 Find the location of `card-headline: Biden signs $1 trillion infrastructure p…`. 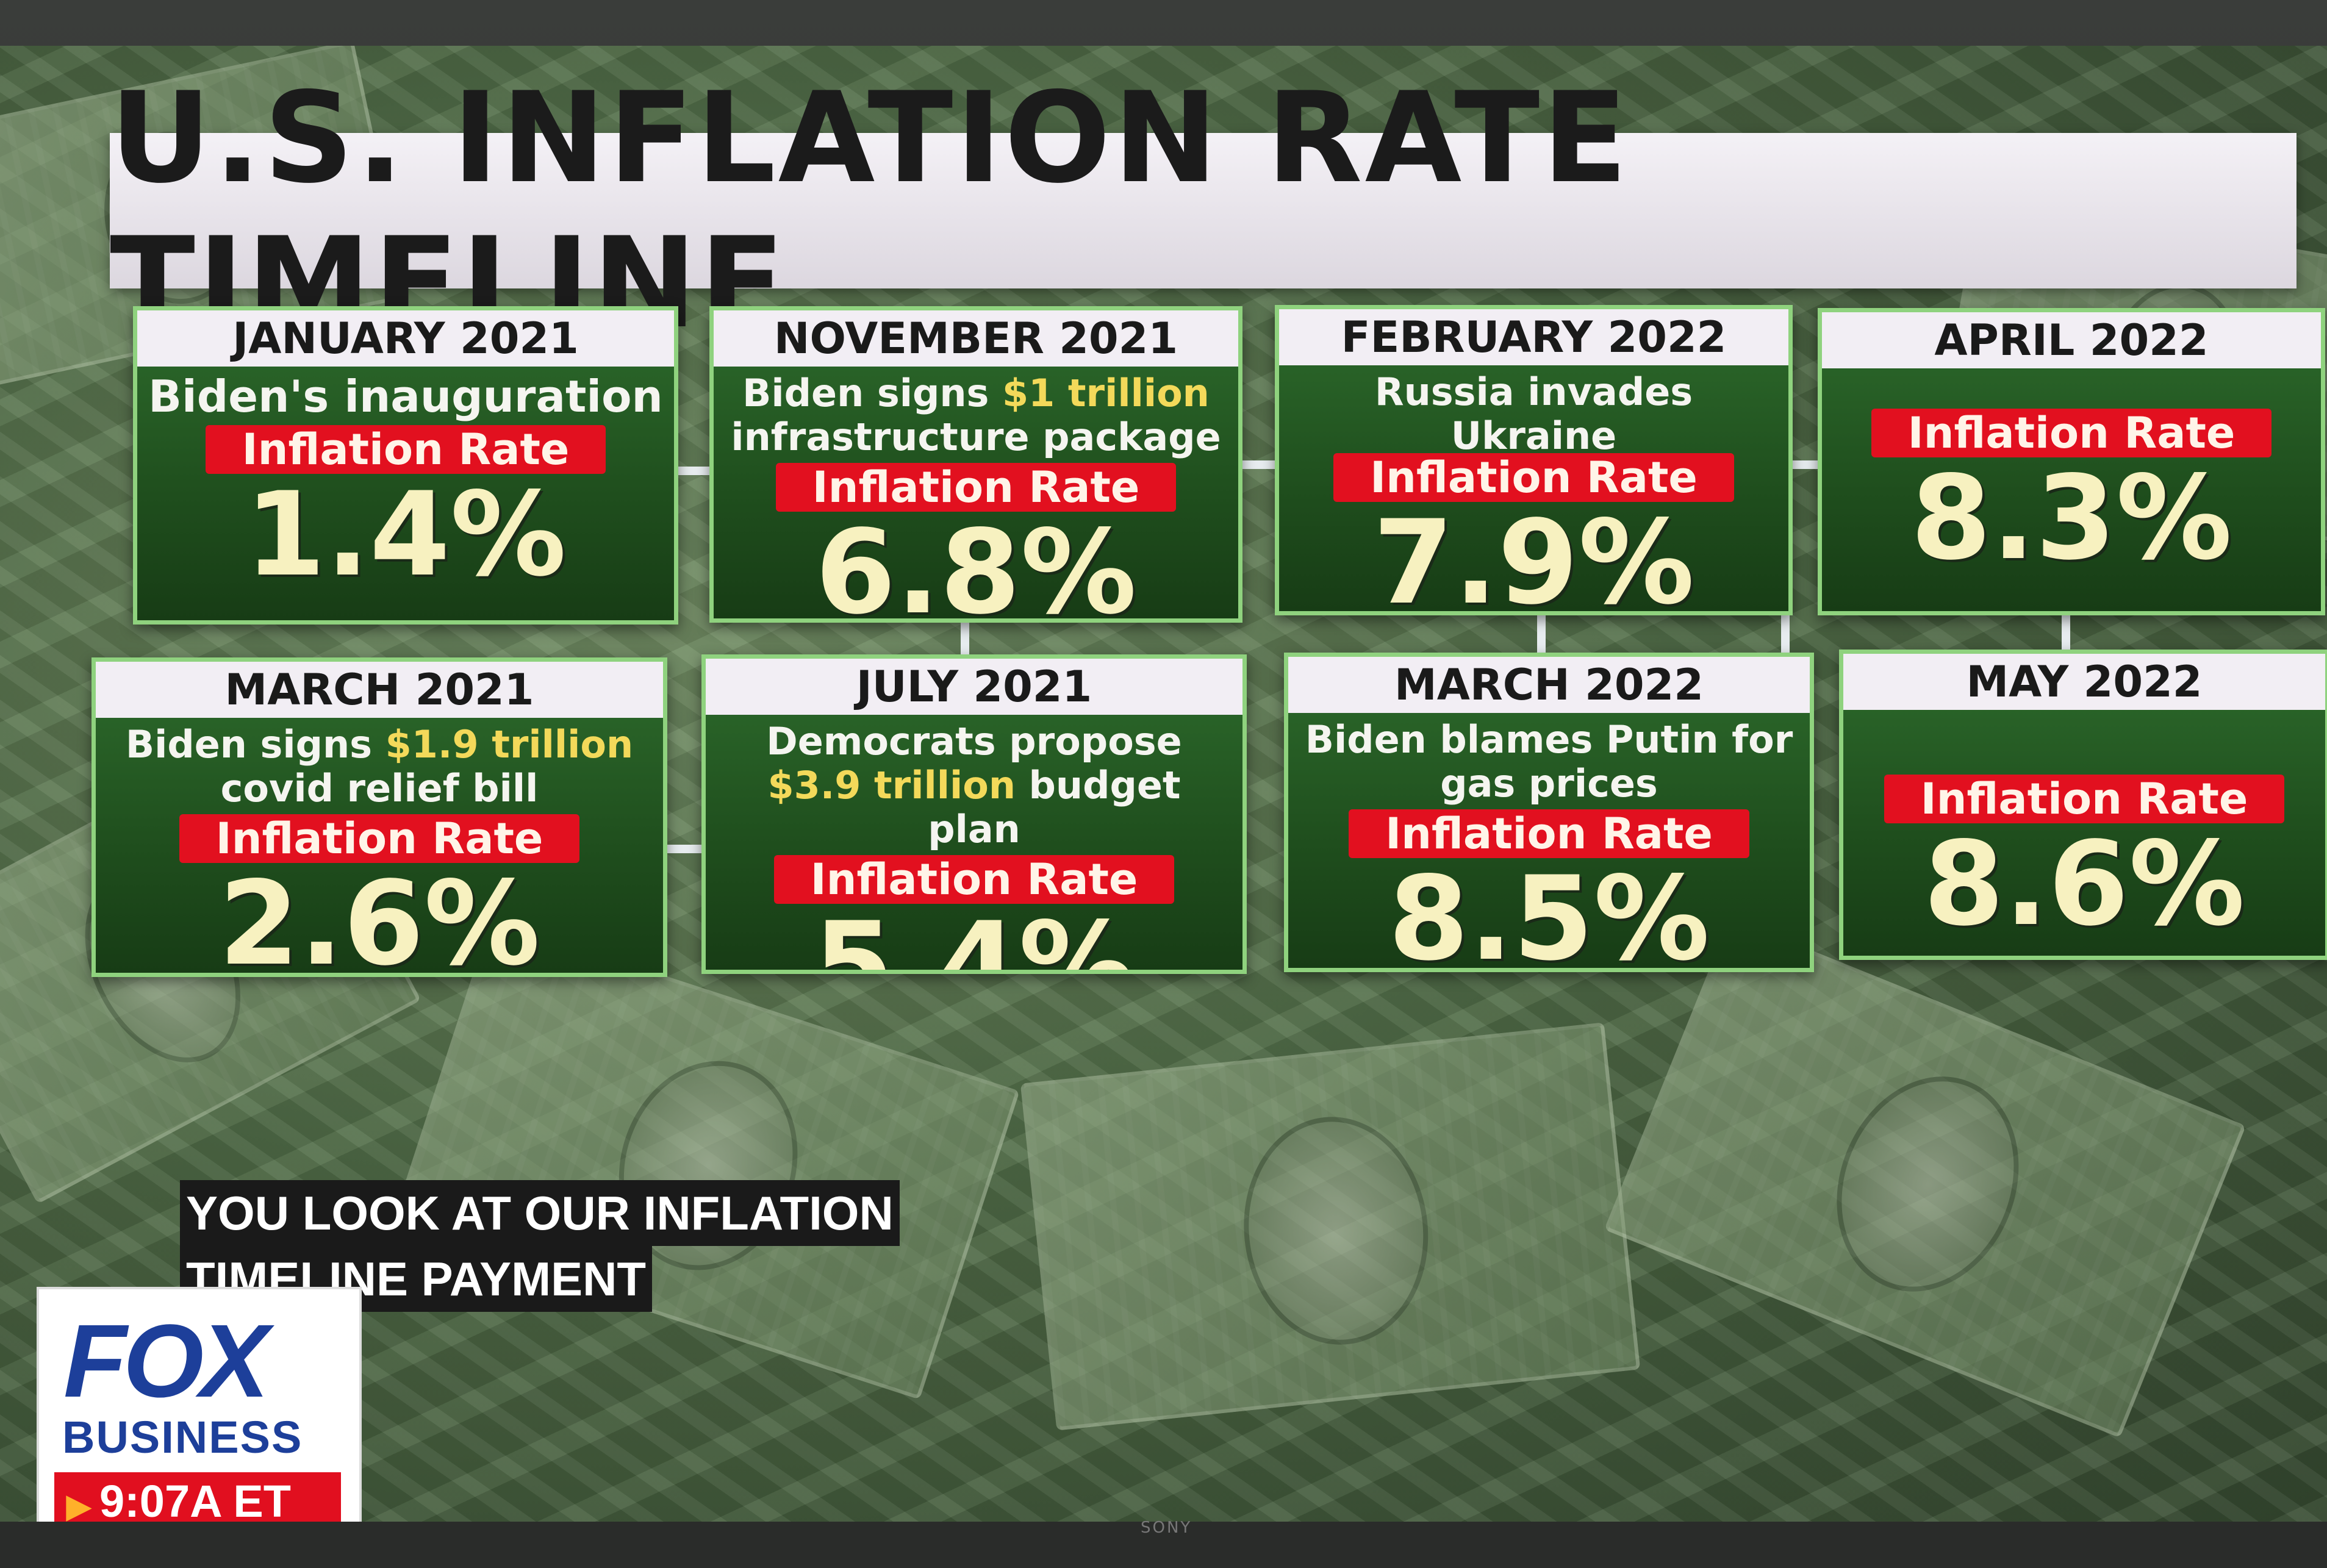

card-headline: Biden signs $1 trillion infrastructure p… is located at coordinates (976, 415).